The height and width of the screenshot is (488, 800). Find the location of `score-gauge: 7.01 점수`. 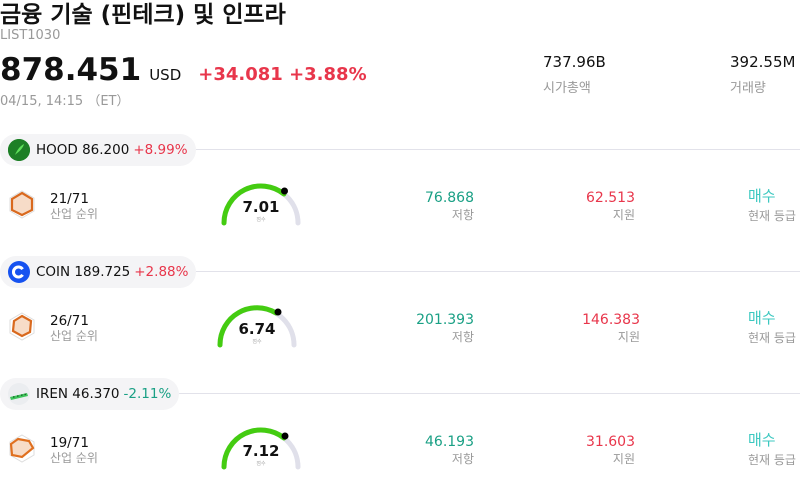

score-gauge: 7.01 점수 is located at coordinates (264, 204).